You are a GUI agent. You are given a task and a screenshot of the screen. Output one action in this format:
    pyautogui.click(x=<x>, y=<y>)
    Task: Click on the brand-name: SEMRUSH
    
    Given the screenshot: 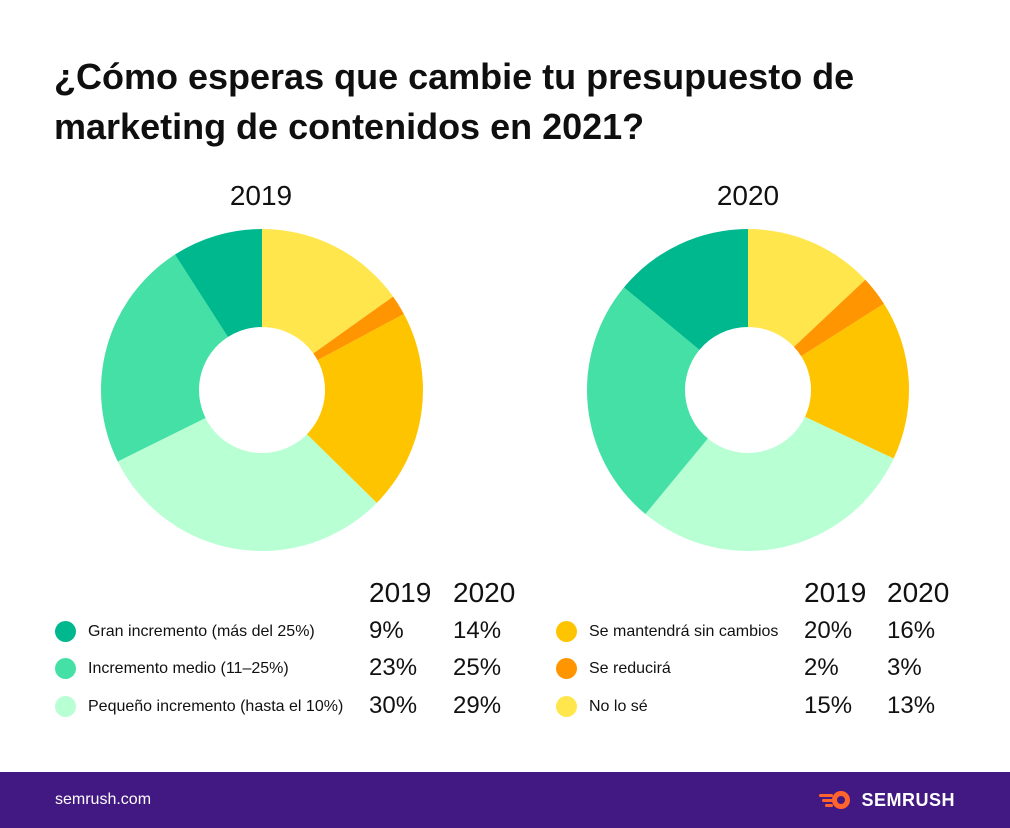 What is the action you would take?
    pyautogui.click(x=908, y=800)
    